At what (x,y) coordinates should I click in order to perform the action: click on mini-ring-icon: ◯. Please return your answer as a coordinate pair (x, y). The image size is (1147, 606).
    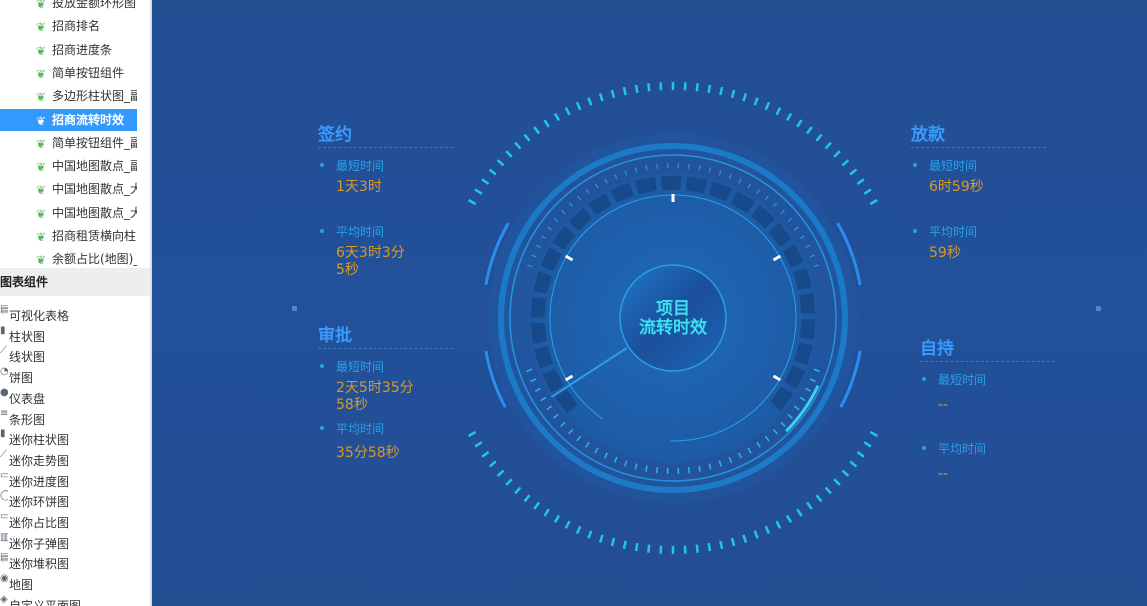
    Looking at the image, I should click on (4, 496).